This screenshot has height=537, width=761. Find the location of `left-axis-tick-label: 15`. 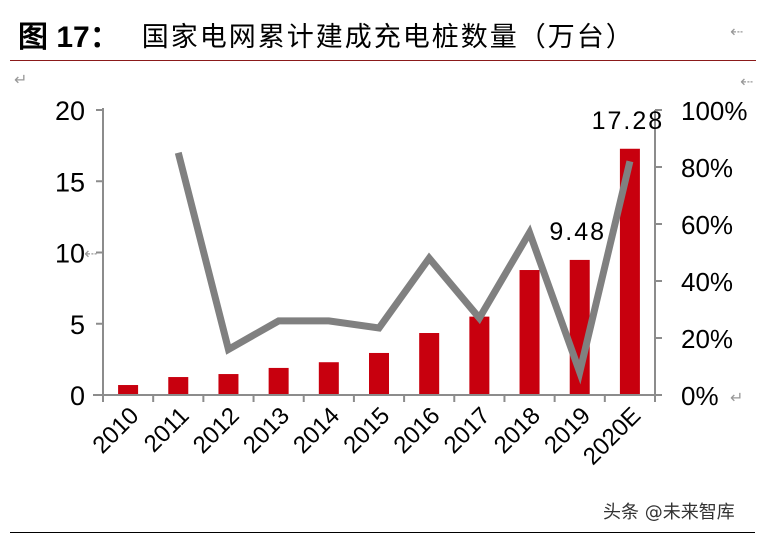

left-axis-tick-label: 15 is located at coordinates (70, 182).